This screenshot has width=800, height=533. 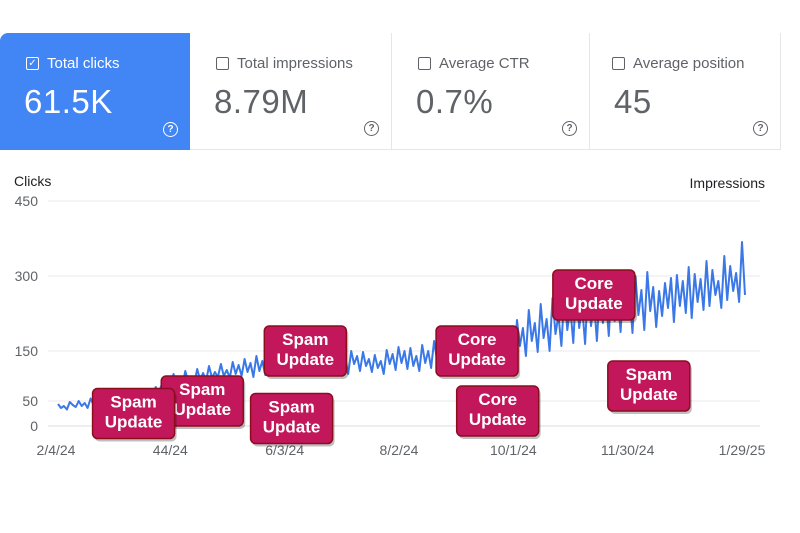 I want to click on y-tick-label: 450, so click(x=27, y=201).